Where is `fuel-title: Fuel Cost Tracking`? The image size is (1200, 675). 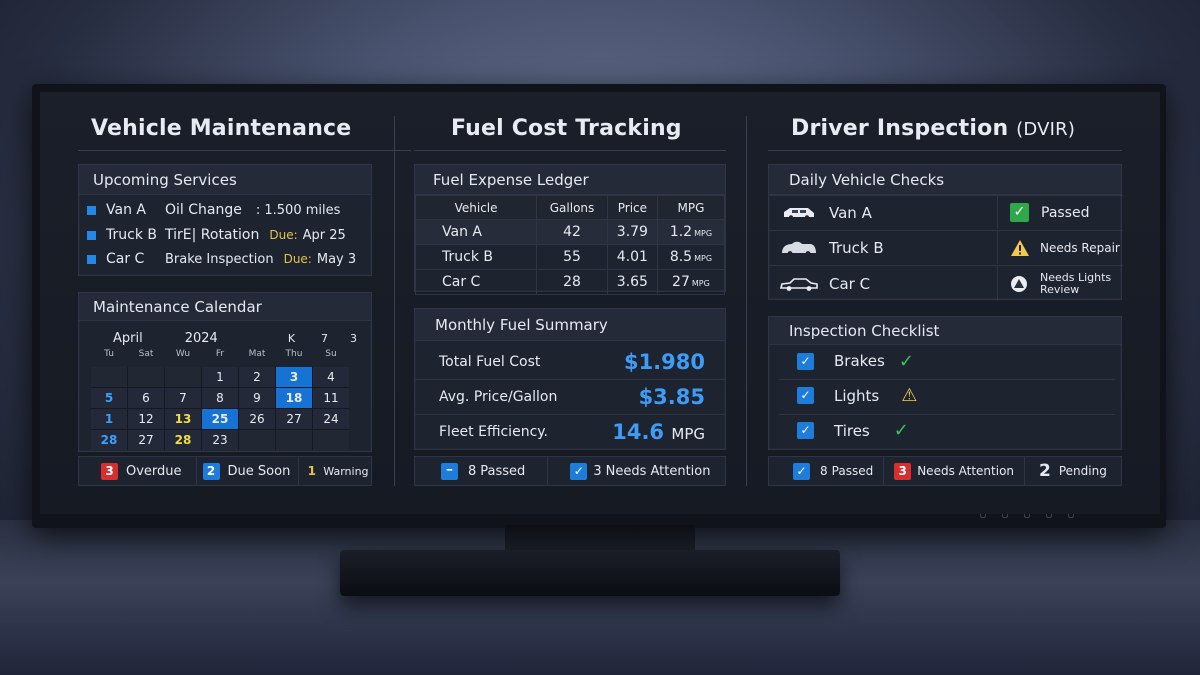 fuel-title: Fuel Cost Tracking is located at coordinates (566, 128).